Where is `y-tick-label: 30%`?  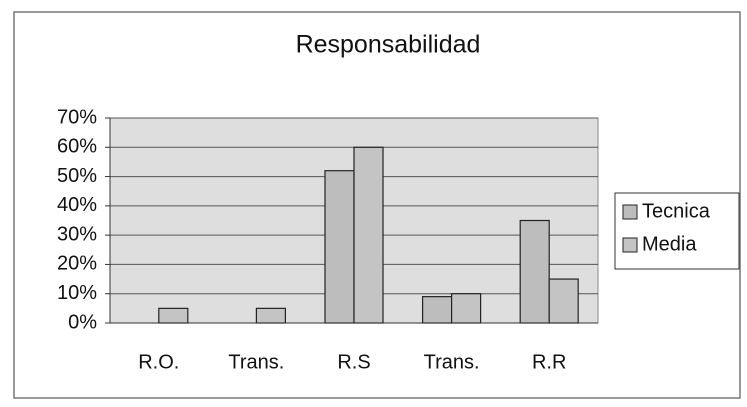 y-tick-label: 30% is located at coordinates (77, 234).